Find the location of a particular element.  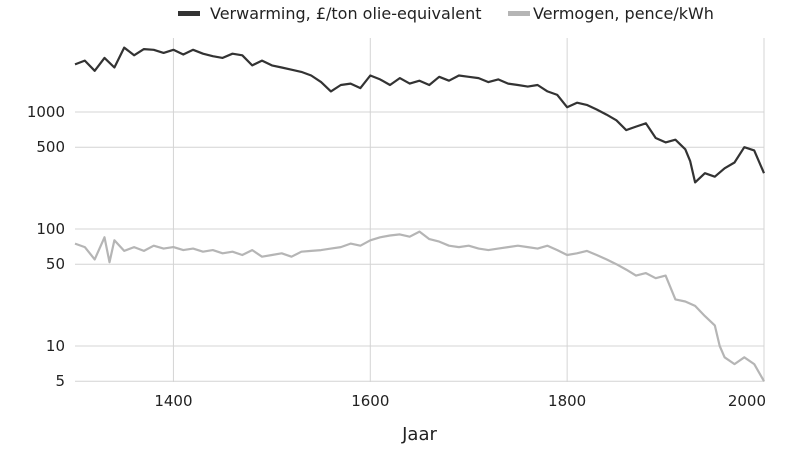

x-axis-title: Jaar is located at coordinates (419, 434).